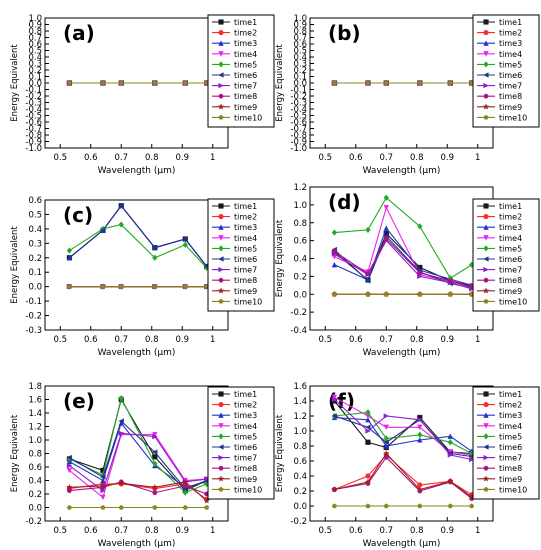  Describe the element at coordinates (78, 215) in the screenshot. I see `panel-label: (c)` at that location.